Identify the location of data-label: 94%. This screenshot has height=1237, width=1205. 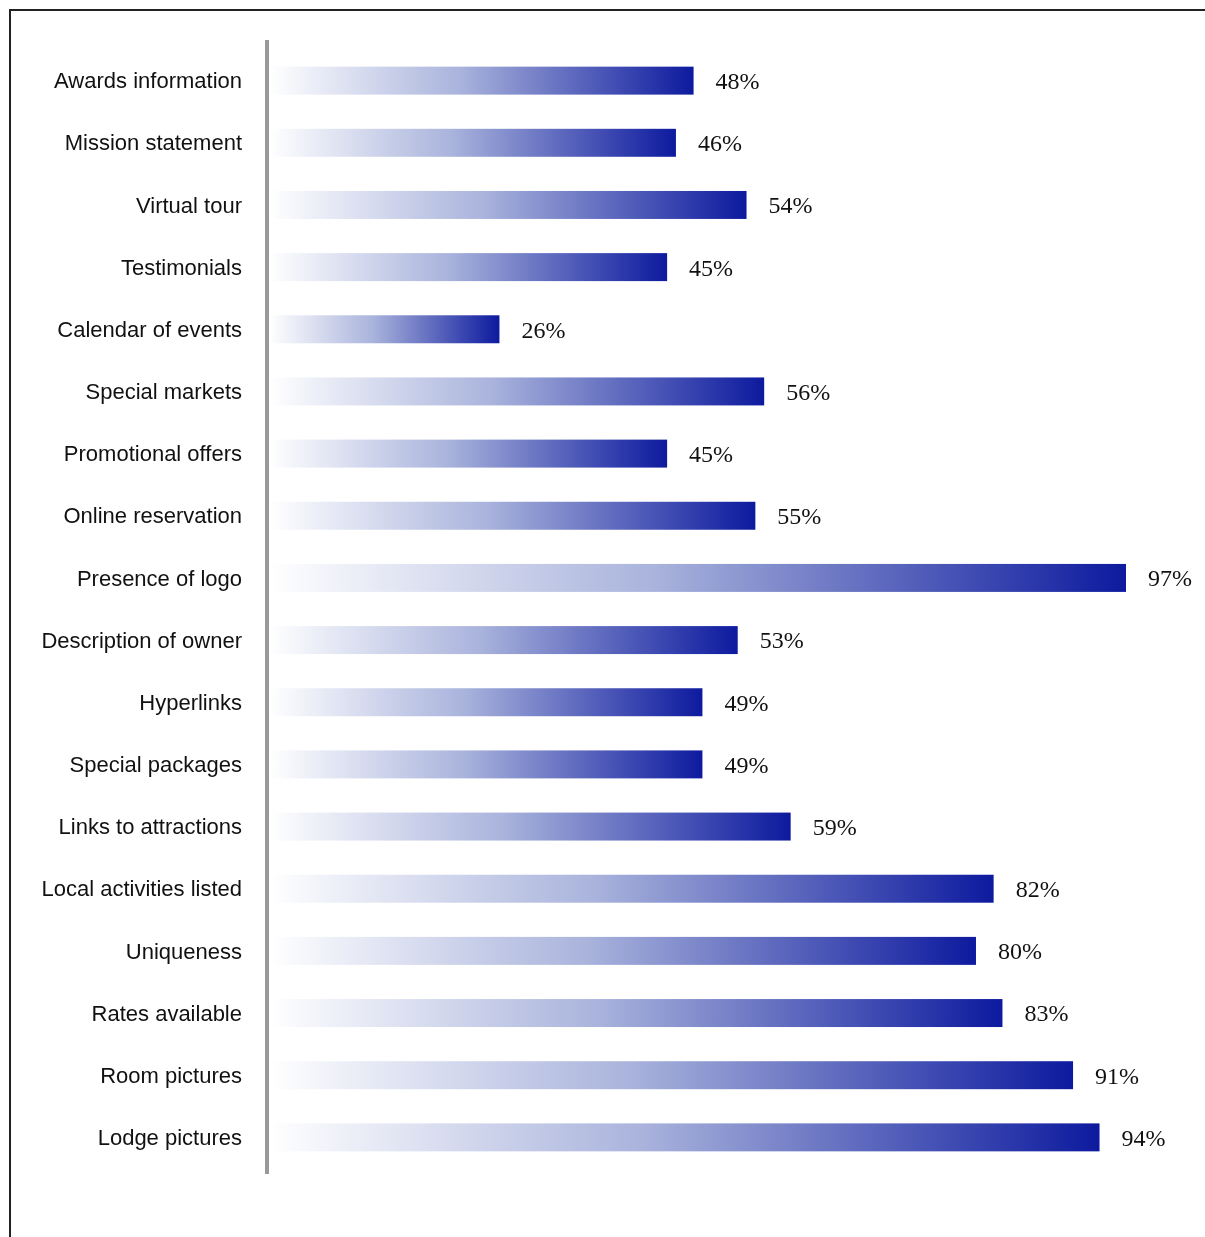
(1143, 1137).